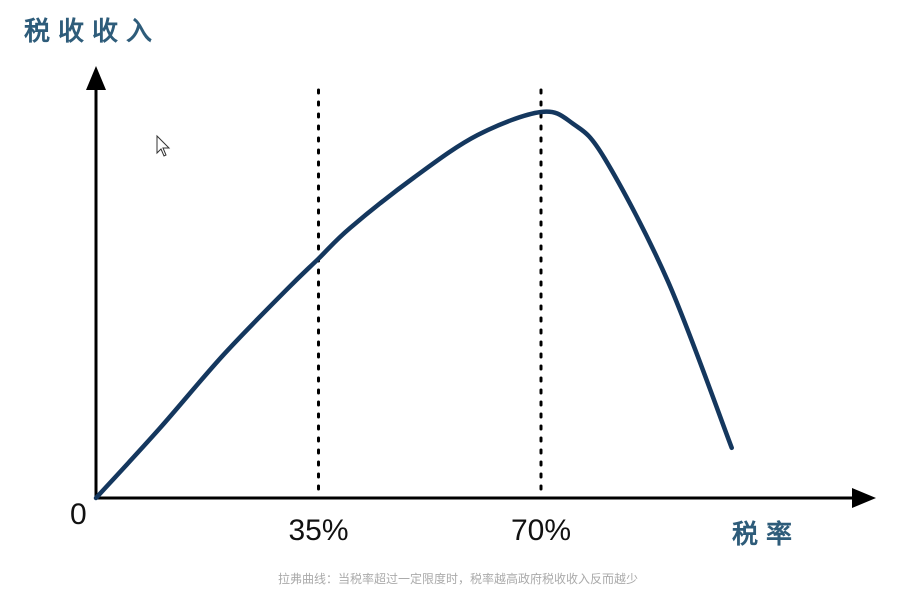 This screenshot has width=916, height=600. Describe the element at coordinates (864, 498) in the screenshot. I see `x-axis-arrow` at that location.